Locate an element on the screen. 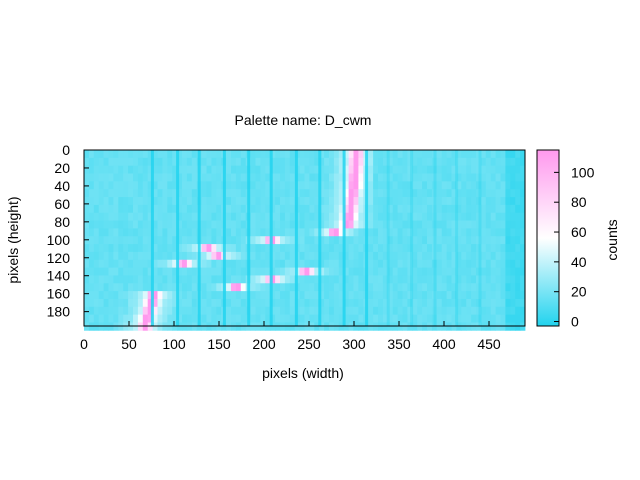 The image size is (640, 480). heatmap-stripe is located at coordinates (152, 238).